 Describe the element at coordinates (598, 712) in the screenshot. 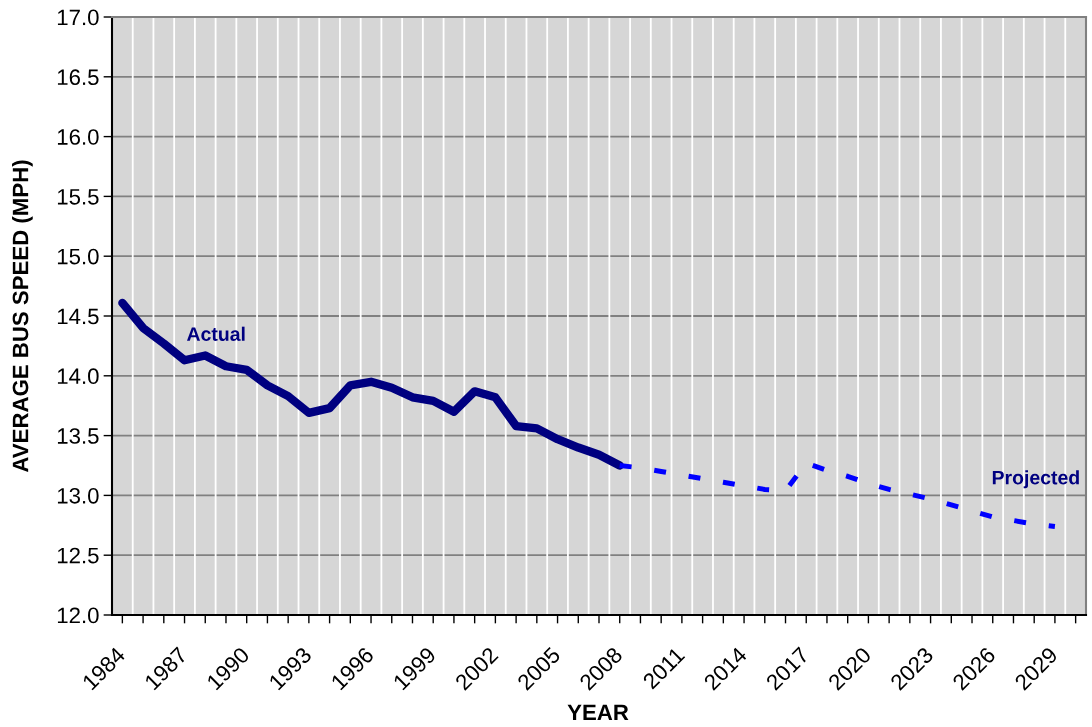

I see `x-axis-title: YEAR` at that location.